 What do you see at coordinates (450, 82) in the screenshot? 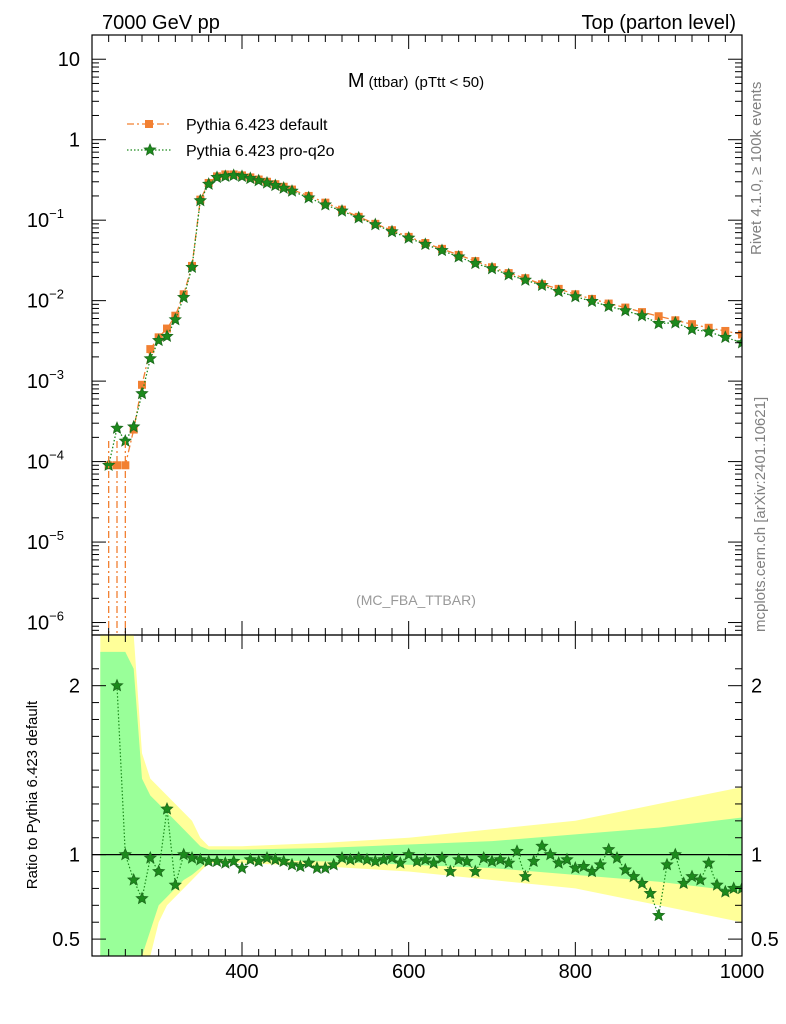
I see `title-cut: (pTtt < 50)` at bounding box center [450, 82].